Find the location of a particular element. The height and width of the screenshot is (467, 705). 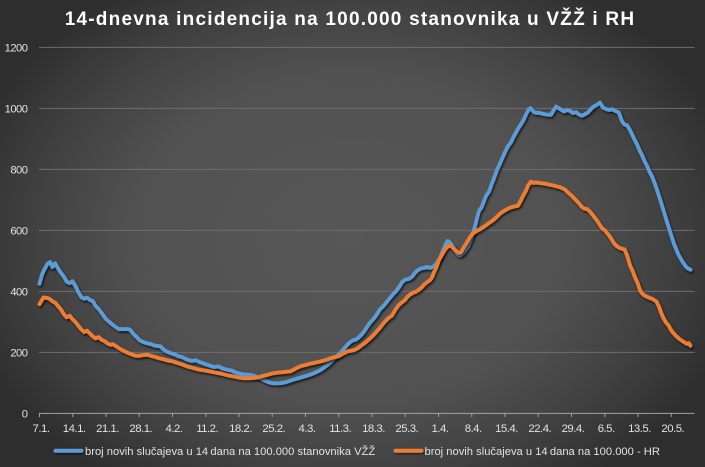

svg-text: 20.5. is located at coordinates (672, 429).